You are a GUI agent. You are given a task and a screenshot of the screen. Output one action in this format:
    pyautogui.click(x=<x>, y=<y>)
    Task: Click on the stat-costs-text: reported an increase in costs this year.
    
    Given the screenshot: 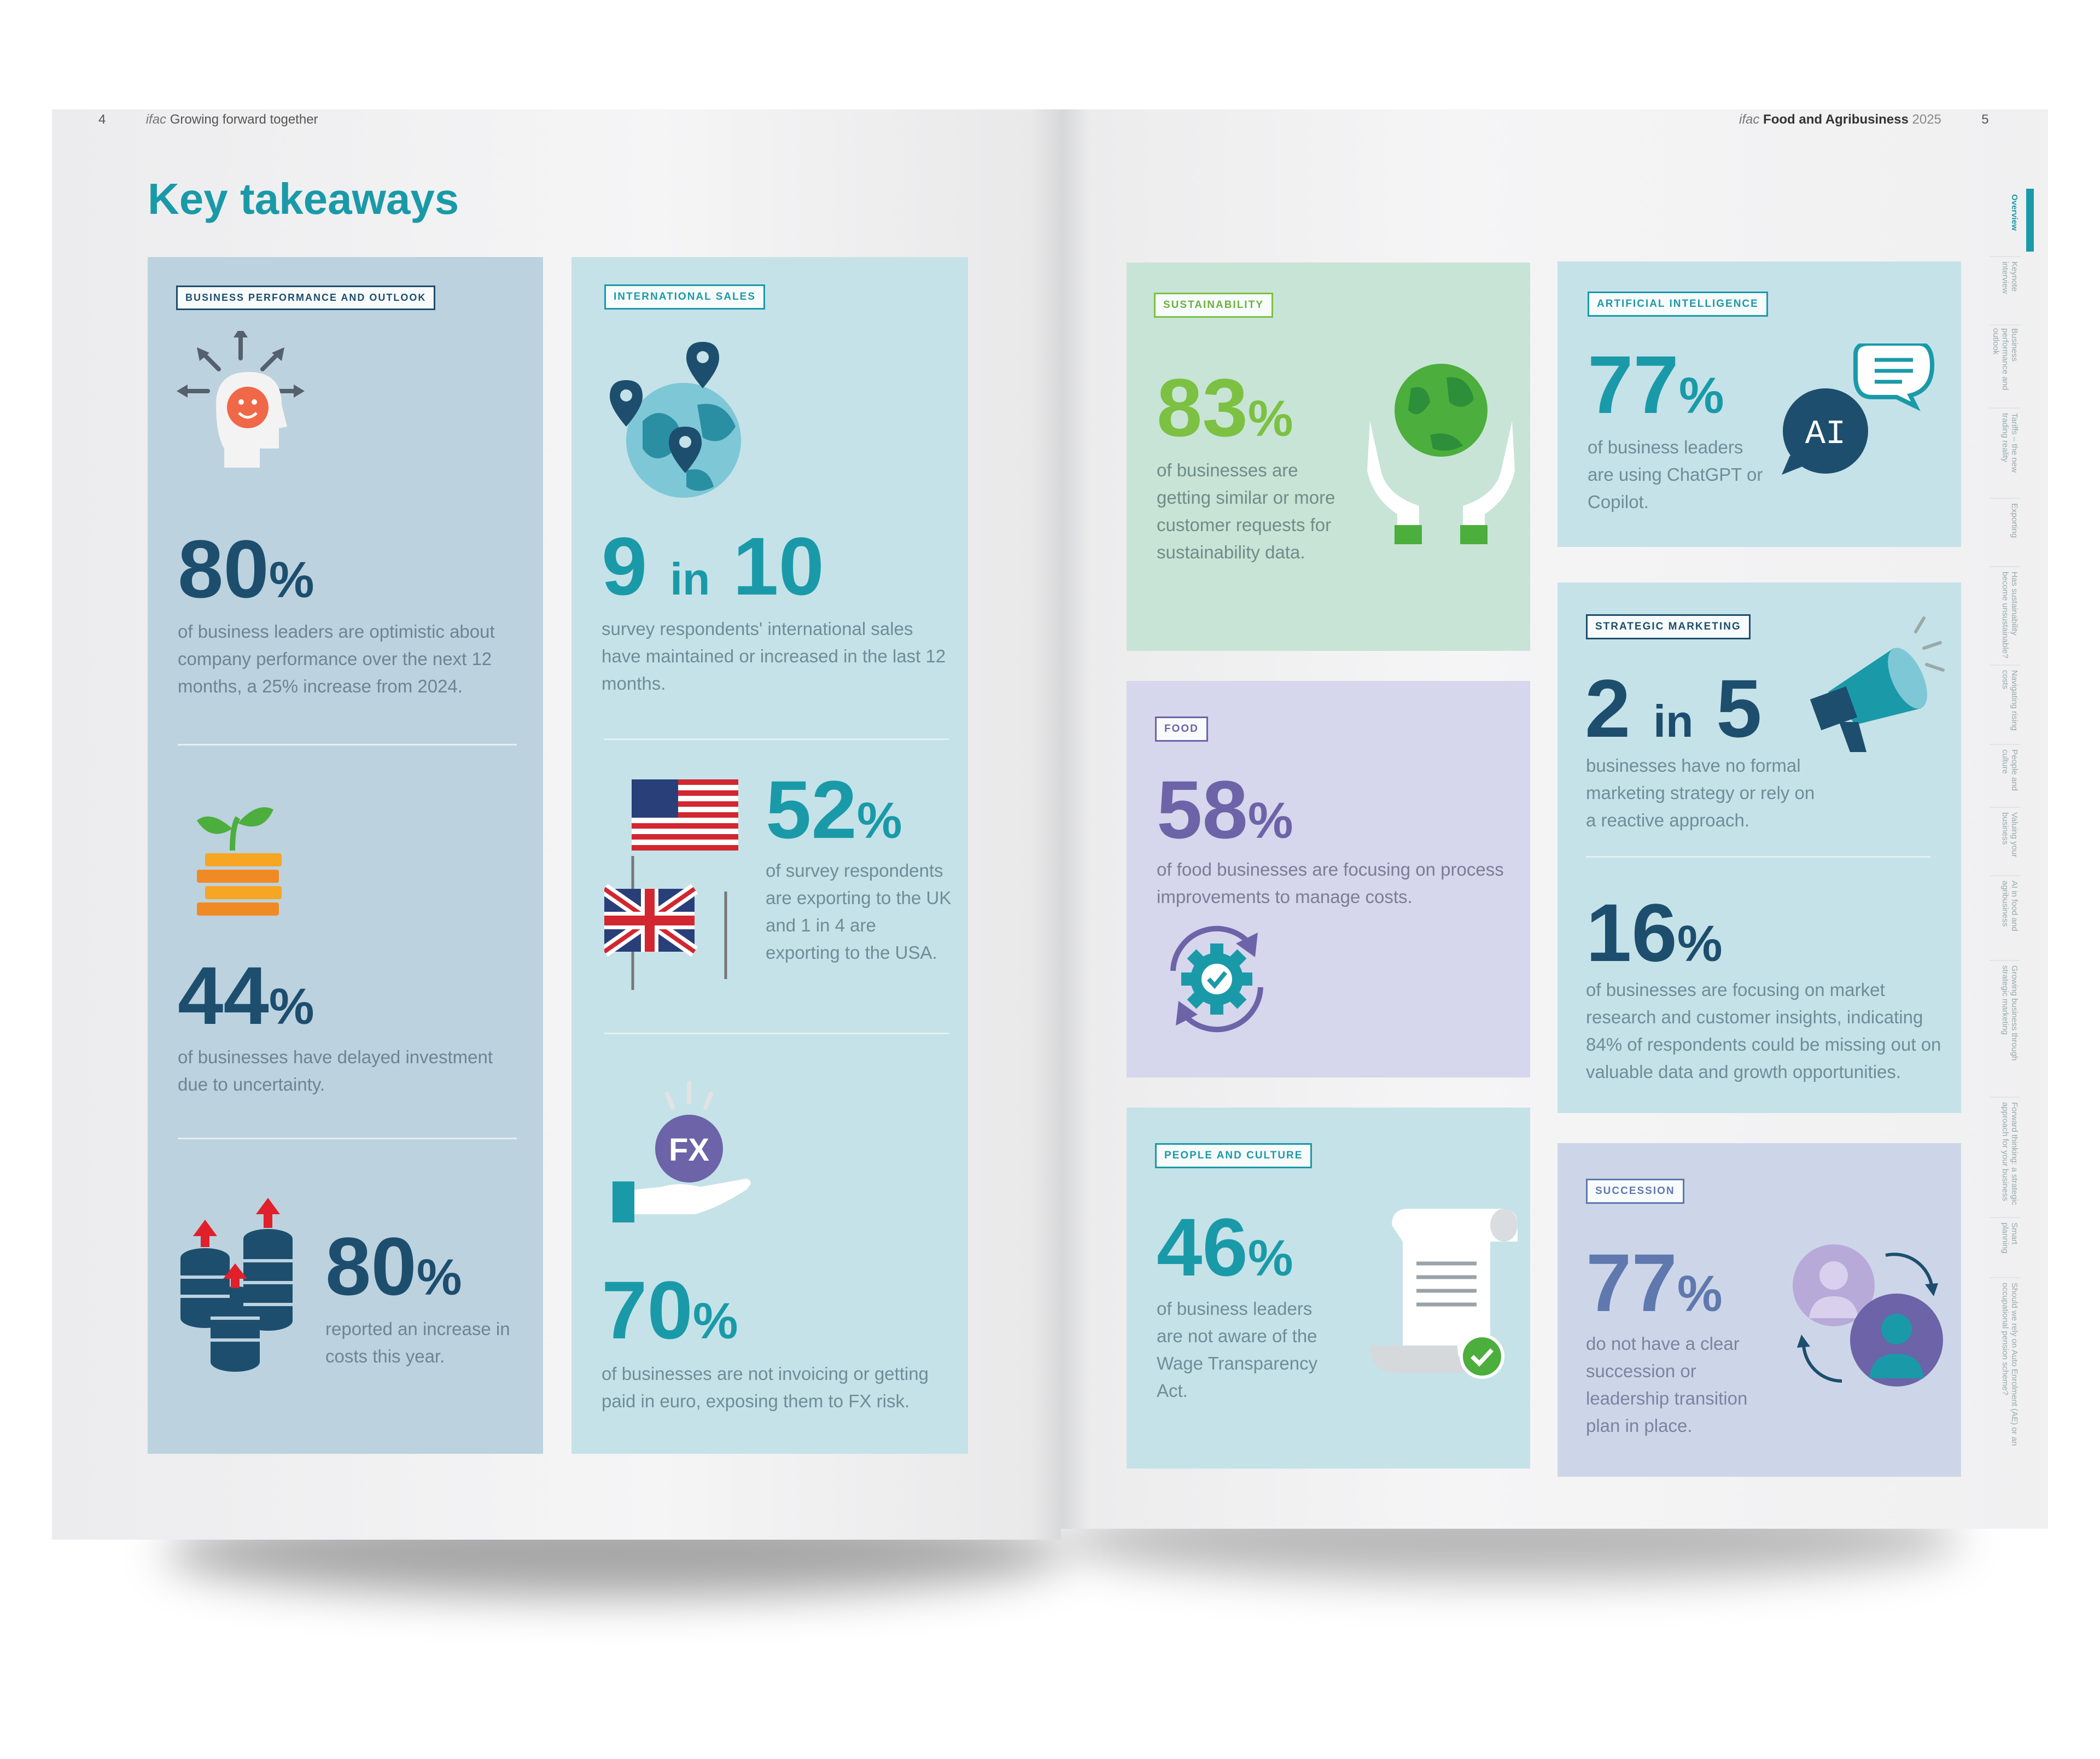 What is the action you would take?
    pyautogui.click(x=417, y=1342)
    